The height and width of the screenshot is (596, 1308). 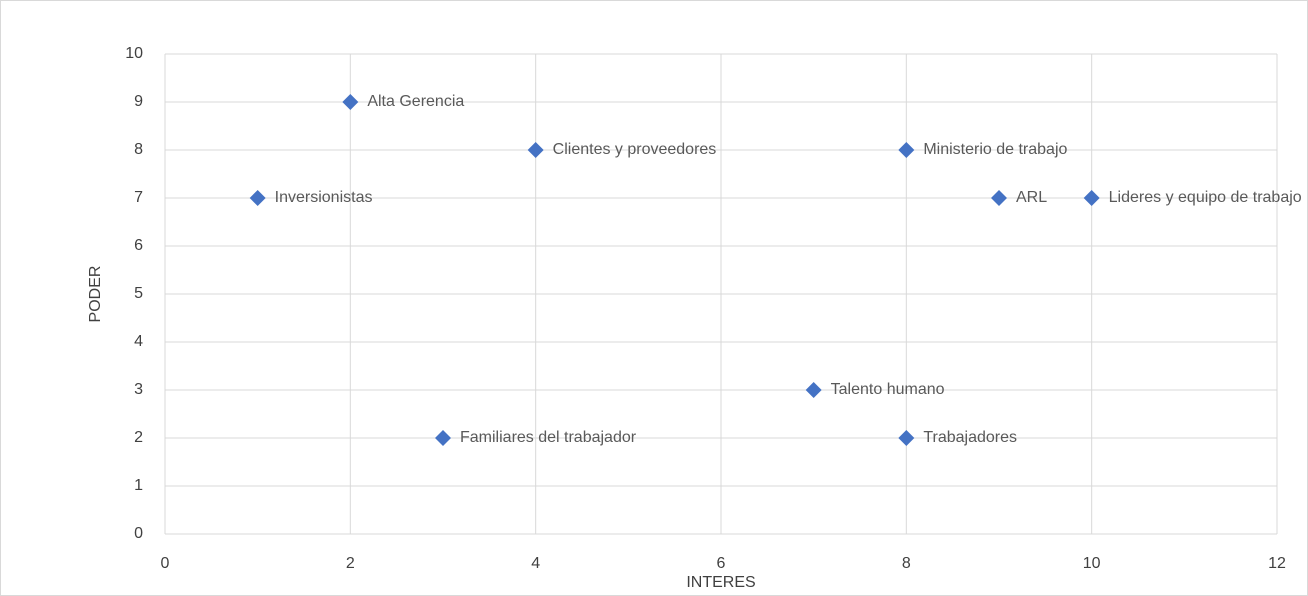 What do you see at coordinates (970, 437) in the screenshot?
I see `point-label: Trabajadores` at bounding box center [970, 437].